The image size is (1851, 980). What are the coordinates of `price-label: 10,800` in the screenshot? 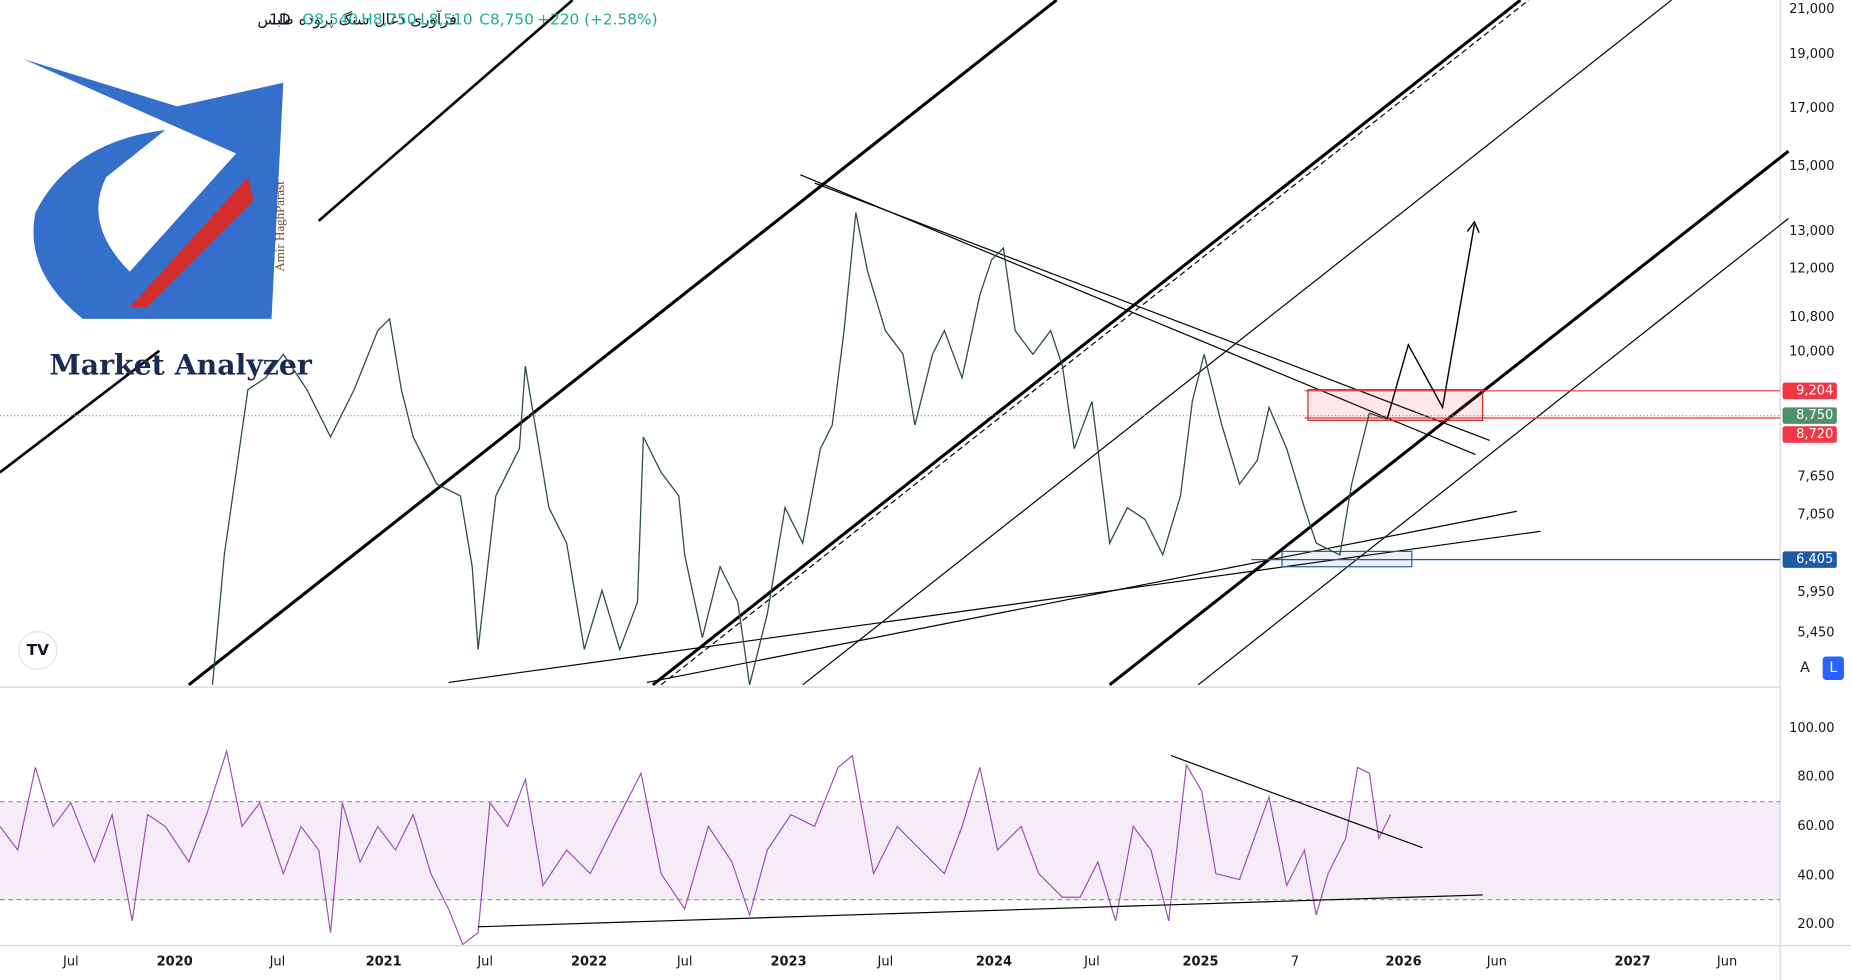 It's located at (1811, 317).